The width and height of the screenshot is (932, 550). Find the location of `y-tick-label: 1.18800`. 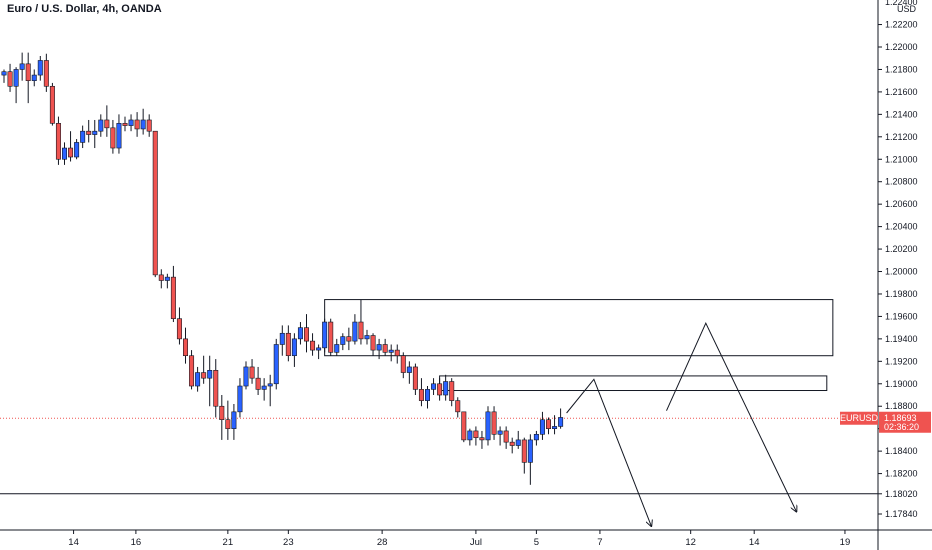

y-tick-label: 1.18800 is located at coordinates (901, 406).